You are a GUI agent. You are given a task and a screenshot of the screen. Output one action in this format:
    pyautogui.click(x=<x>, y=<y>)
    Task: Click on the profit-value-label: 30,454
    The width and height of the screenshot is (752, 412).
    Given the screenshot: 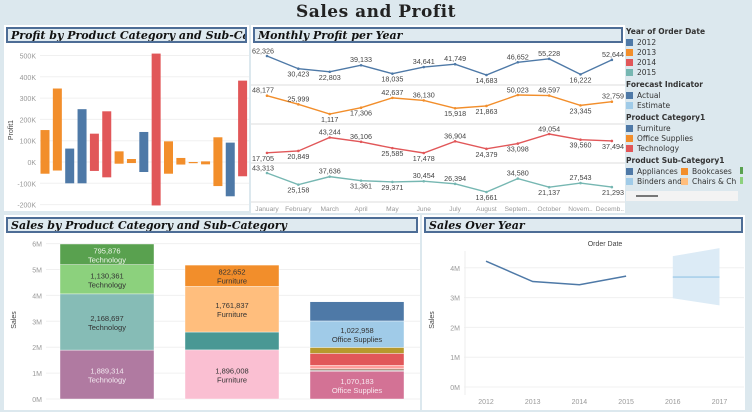 What is the action you would take?
    pyautogui.click(x=424, y=175)
    